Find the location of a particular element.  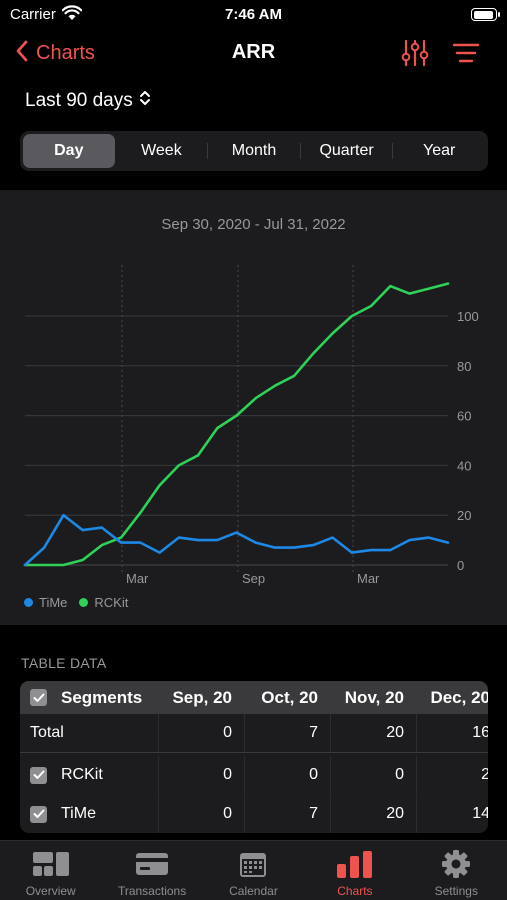

chart-date-range: Sep 30, 2020 - Jul 31, 2022 is located at coordinates (253, 224).